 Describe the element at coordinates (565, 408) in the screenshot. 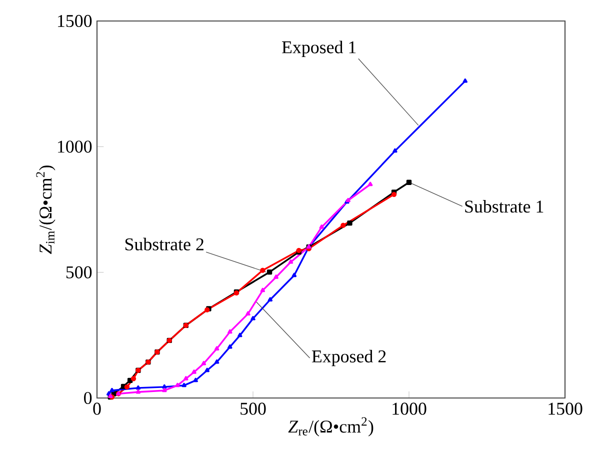

I see `x-tick-label: 1500` at that location.